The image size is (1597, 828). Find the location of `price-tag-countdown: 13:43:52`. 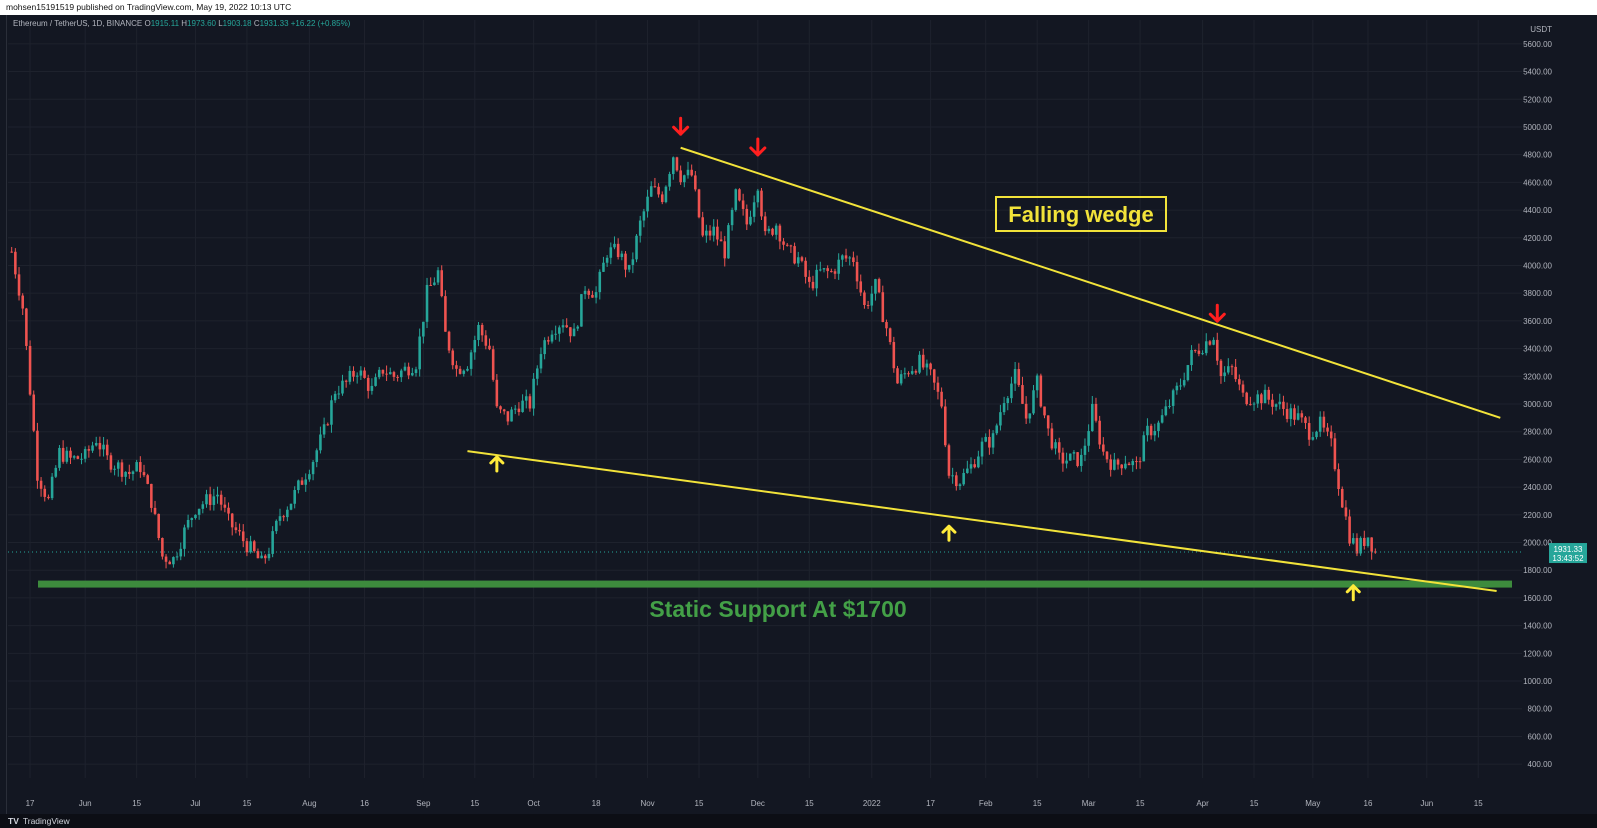

price-tag-countdown: 13:43:52 is located at coordinates (1568, 558).